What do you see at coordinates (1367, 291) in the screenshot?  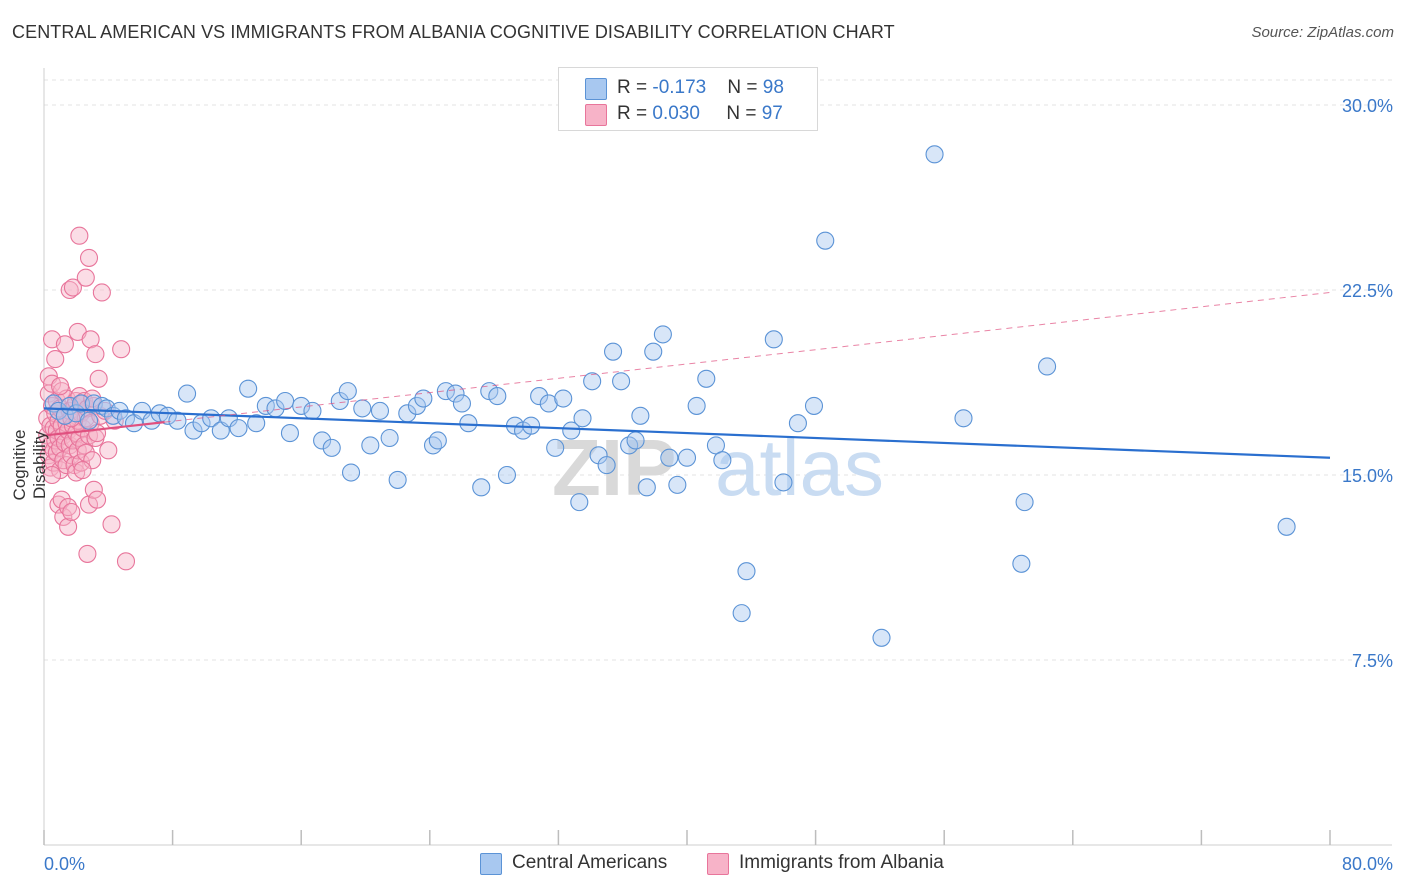 I see `y-tick-label: 22.5%` at bounding box center [1367, 291].